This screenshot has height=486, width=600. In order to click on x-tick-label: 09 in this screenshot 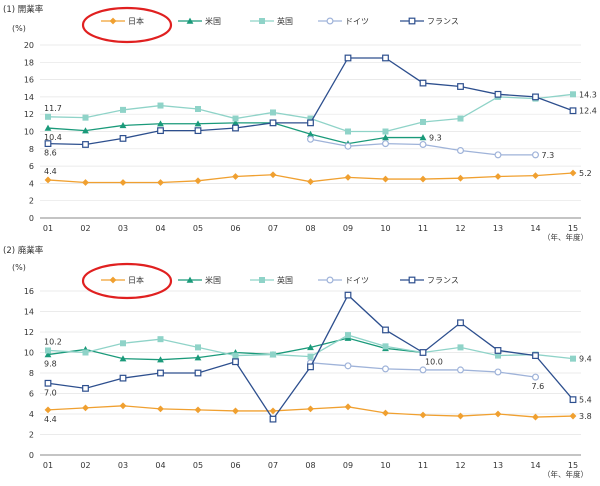, I will do `click(348, 465)`.